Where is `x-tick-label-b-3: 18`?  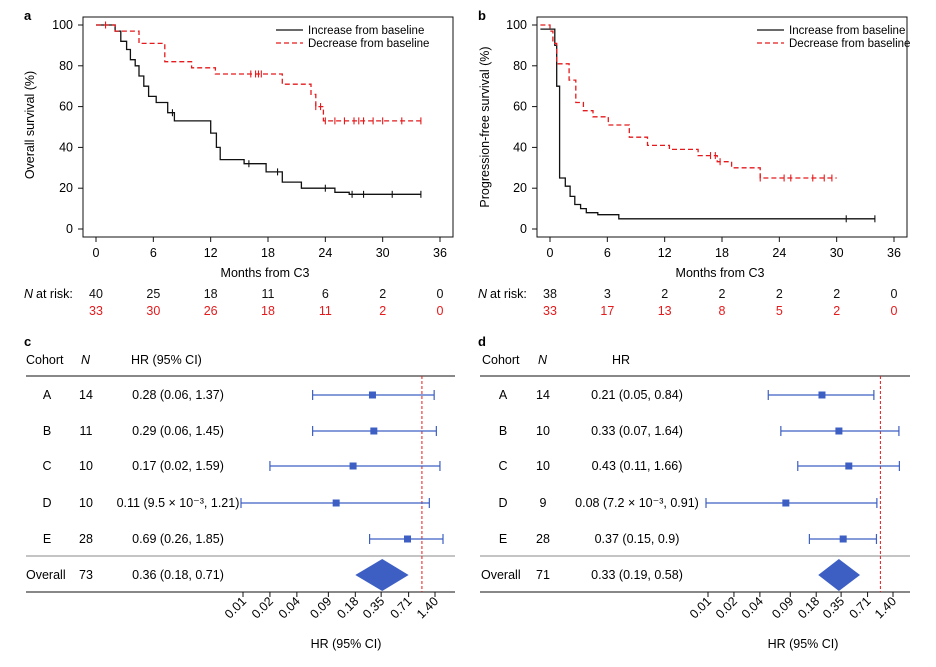
x-tick-label-b-3: 18 is located at coordinates (722, 253).